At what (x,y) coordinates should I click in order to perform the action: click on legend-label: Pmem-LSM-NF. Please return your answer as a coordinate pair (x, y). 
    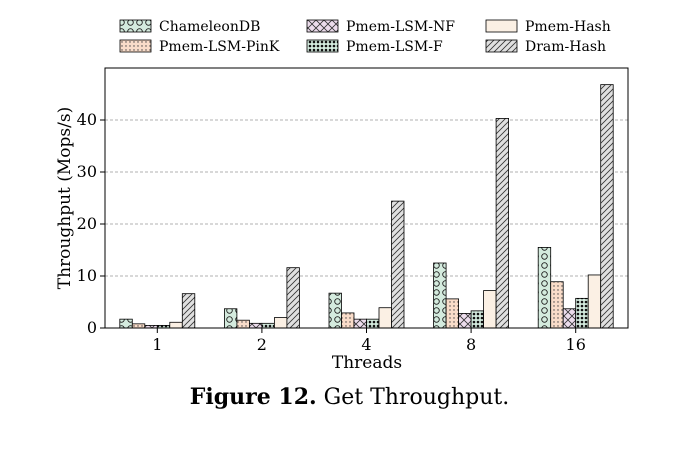
    Looking at the image, I should click on (400, 27).